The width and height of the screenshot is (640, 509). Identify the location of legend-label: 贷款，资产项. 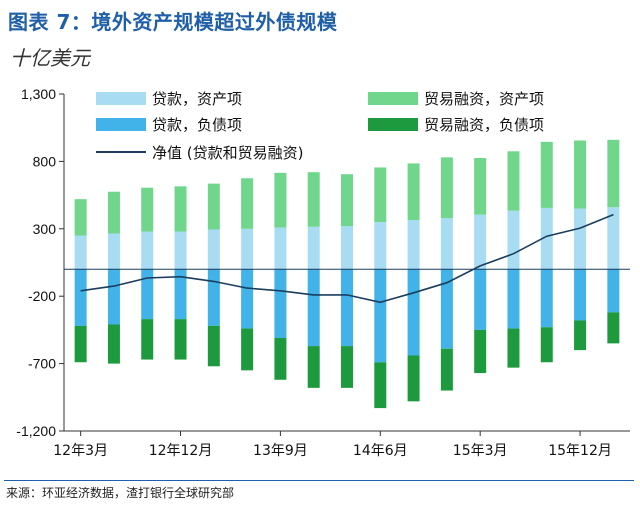
(197, 99).